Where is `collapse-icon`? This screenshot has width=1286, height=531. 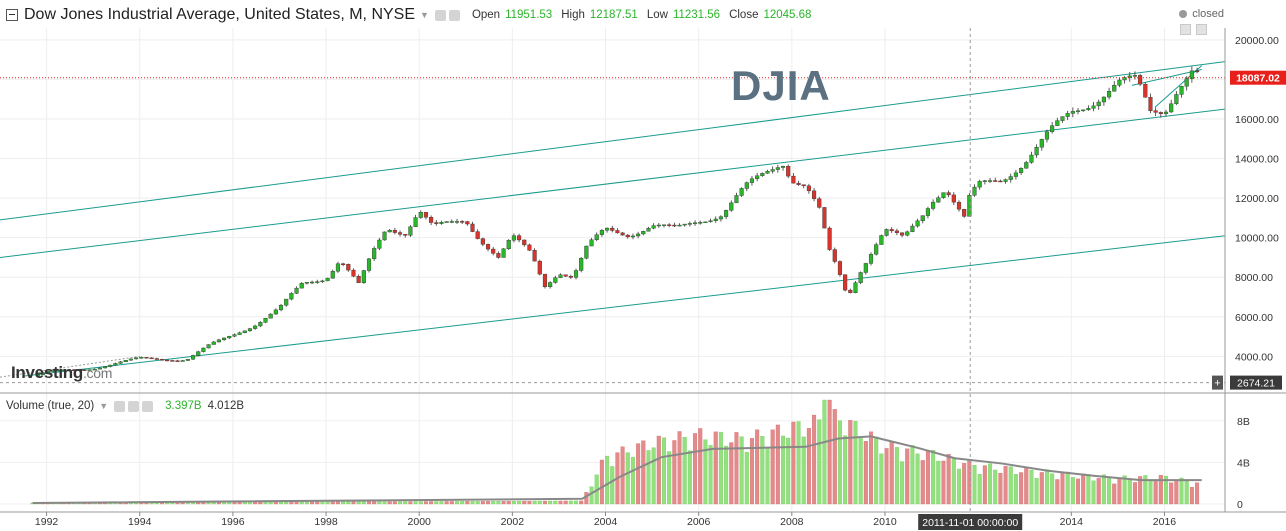 collapse-icon is located at coordinates (12, 15).